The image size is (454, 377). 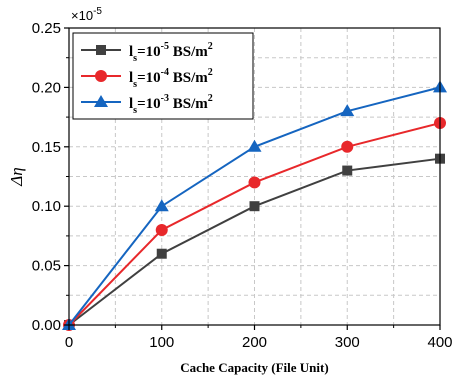 What do you see at coordinates (165, 72) in the screenshot?
I see `legend-label-exp: -4` at bounding box center [165, 72].